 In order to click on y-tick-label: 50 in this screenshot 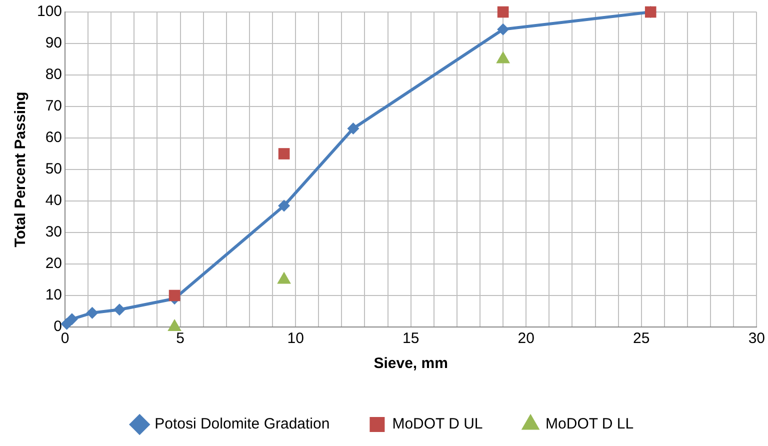, I will do `click(53, 169)`.